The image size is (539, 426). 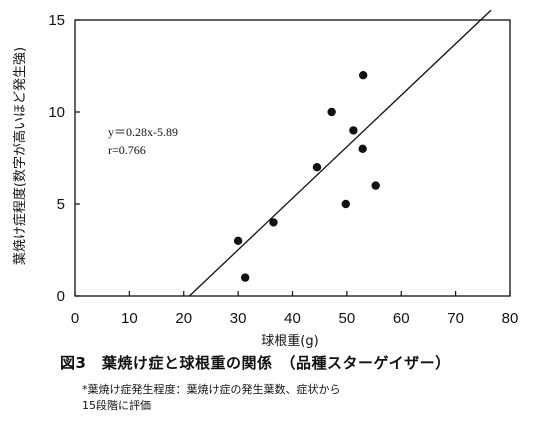 What do you see at coordinates (401, 318) in the screenshot?
I see `x-tick-label: 60` at bounding box center [401, 318].